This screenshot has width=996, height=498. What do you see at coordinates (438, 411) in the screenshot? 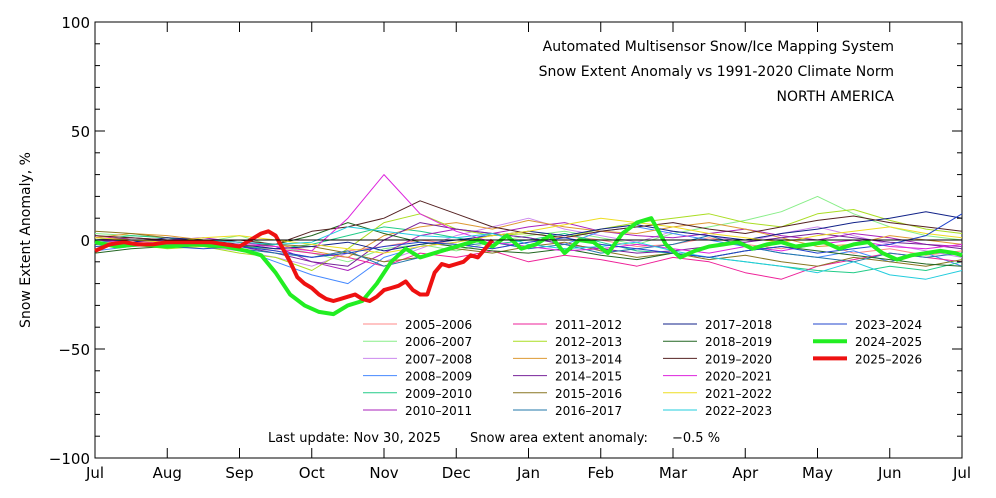
I see `legend-label: 2010–2011` at bounding box center [438, 411].